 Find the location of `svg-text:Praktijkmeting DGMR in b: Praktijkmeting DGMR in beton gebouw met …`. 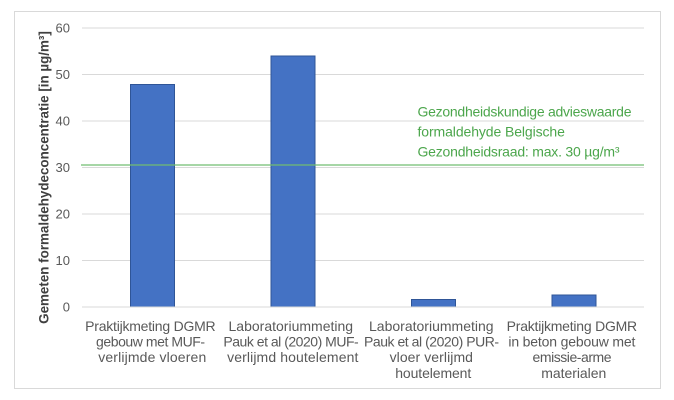

svg-text:Praktijkmeting DGMR in b: Praktijkmeting DGMR in beton gebouw met … is located at coordinates (574, 349).